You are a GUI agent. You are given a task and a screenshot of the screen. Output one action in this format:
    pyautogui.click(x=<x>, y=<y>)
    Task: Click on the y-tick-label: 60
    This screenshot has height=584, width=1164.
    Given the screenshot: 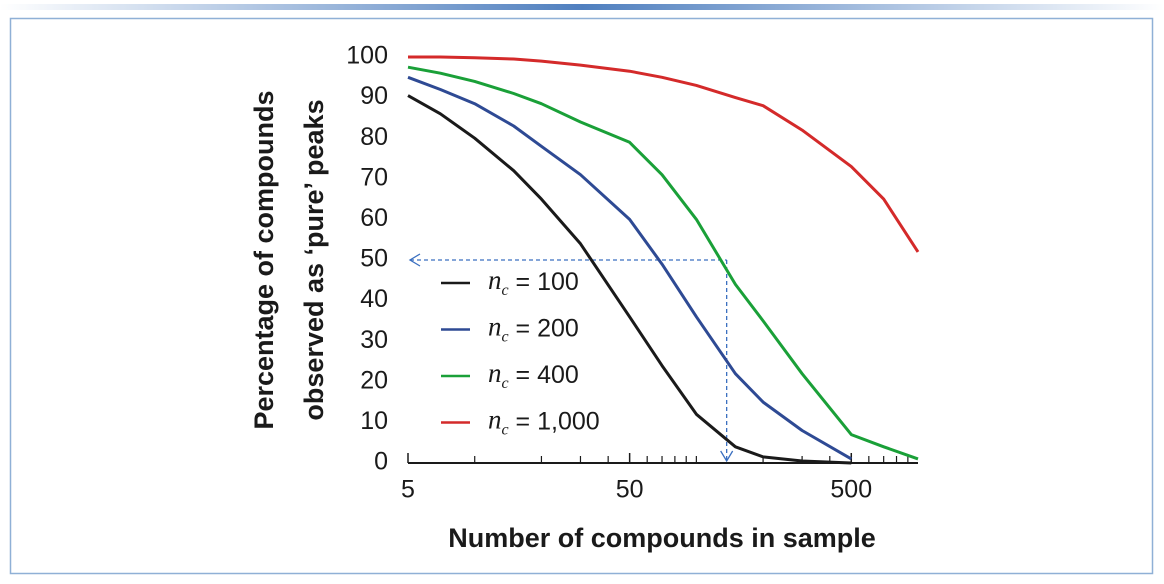 What is the action you would take?
    pyautogui.click(x=374, y=218)
    